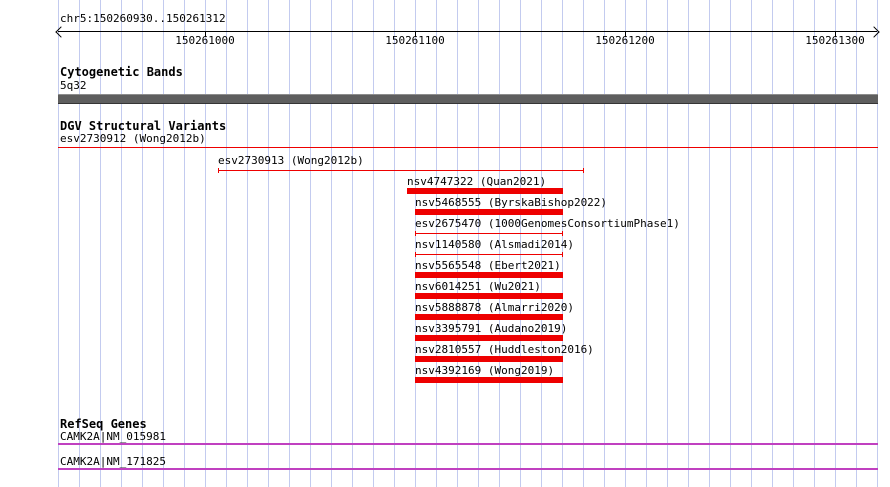  Describe the element at coordinates (113, 461) in the screenshot. I see `gene-label: CAMK2A|NM_171825` at that location.